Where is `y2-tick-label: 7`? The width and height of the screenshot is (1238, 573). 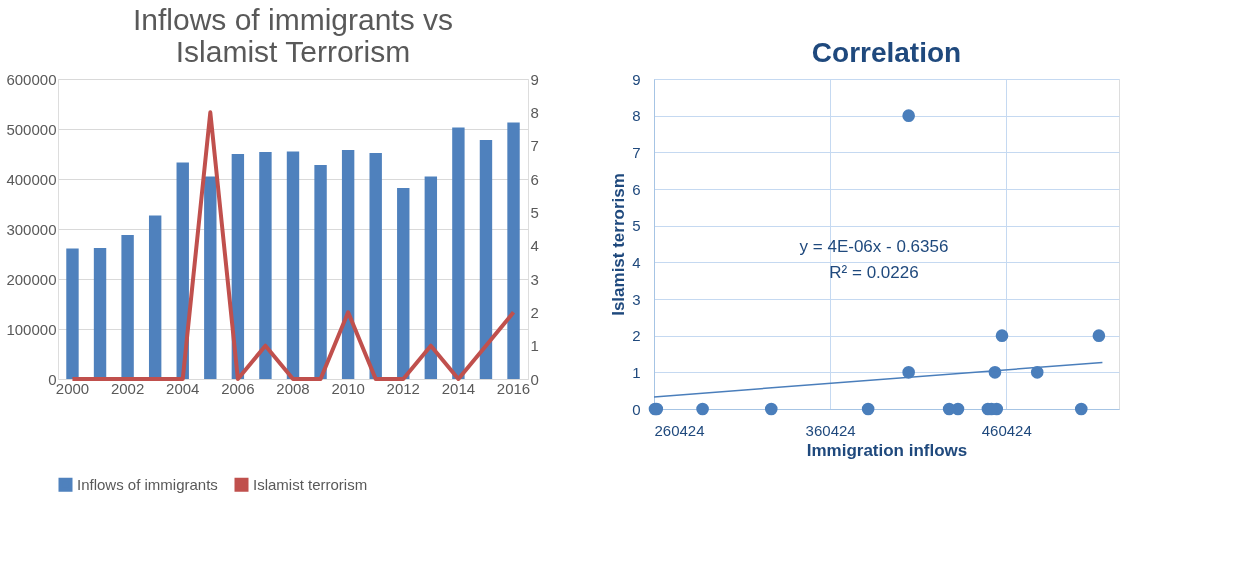
y2-tick-label: 7 is located at coordinates (534, 146).